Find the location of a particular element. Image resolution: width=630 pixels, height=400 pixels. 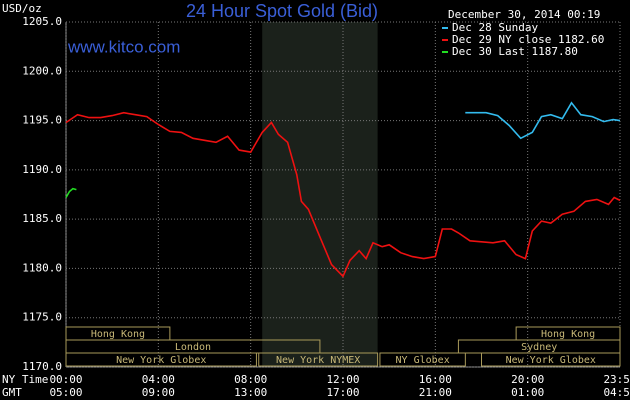

y-axis-label: USD/oz is located at coordinates (22, 8).